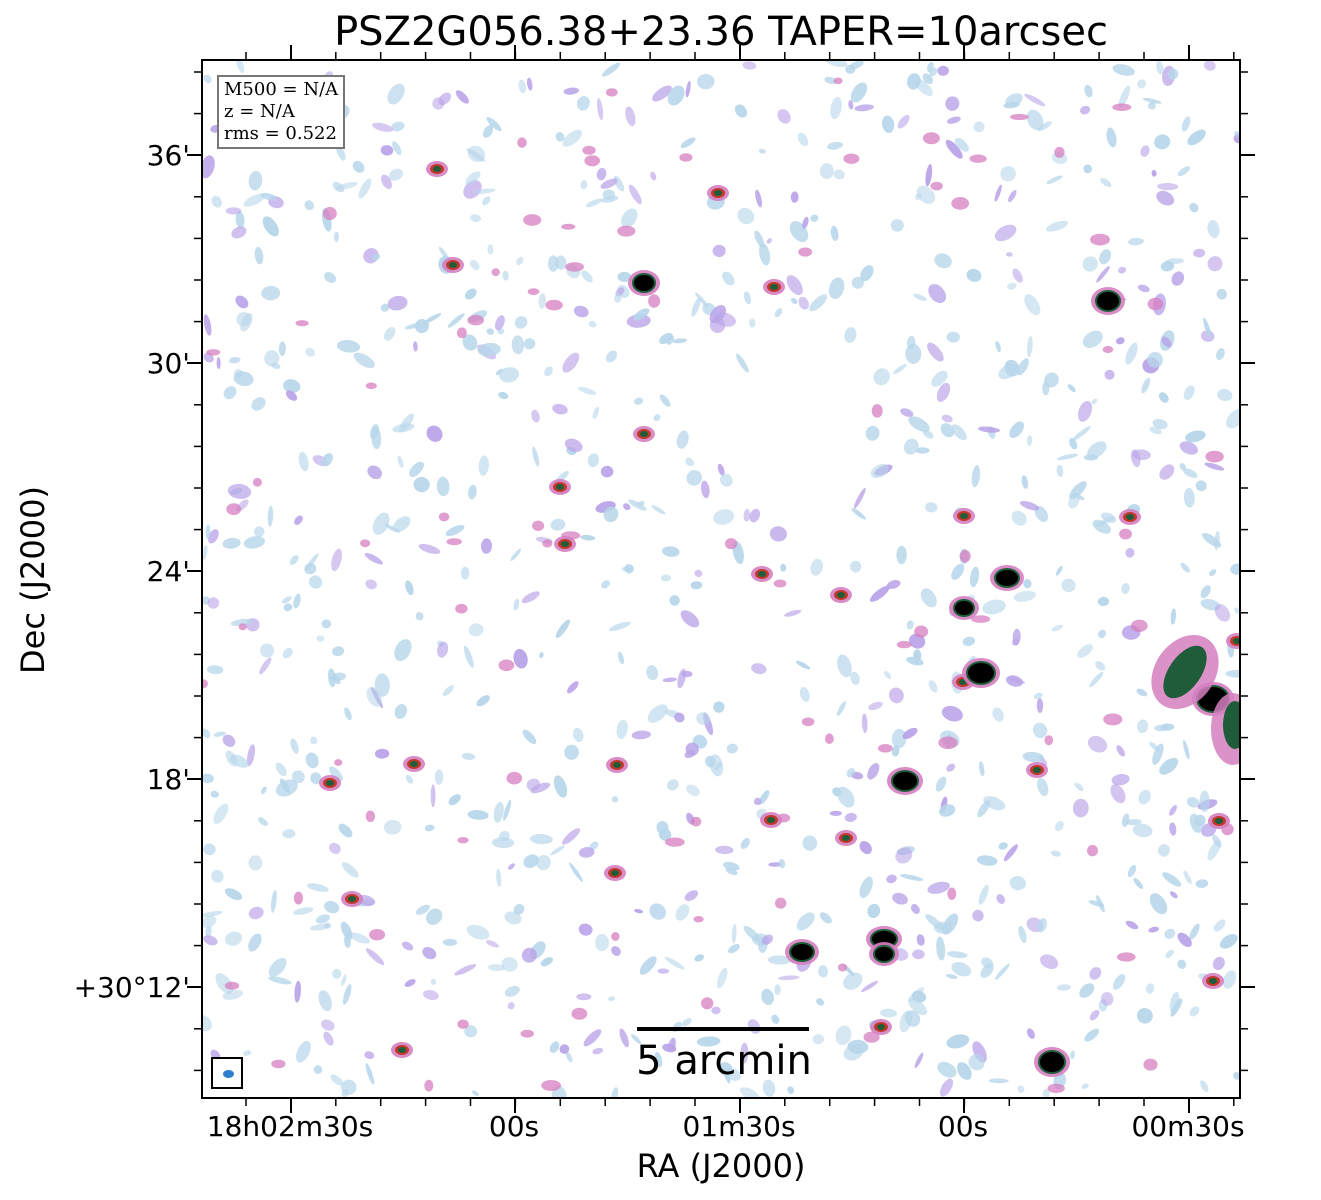 The height and width of the screenshot is (1200, 1321). I want to click on y-tick-label: 30', so click(168, 363).